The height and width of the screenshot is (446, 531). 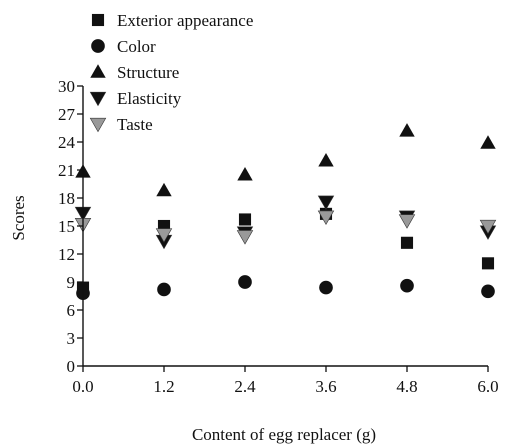 What do you see at coordinates (18, 217) in the screenshot?
I see `y-axis-title: Scores` at bounding box center [18, 217].